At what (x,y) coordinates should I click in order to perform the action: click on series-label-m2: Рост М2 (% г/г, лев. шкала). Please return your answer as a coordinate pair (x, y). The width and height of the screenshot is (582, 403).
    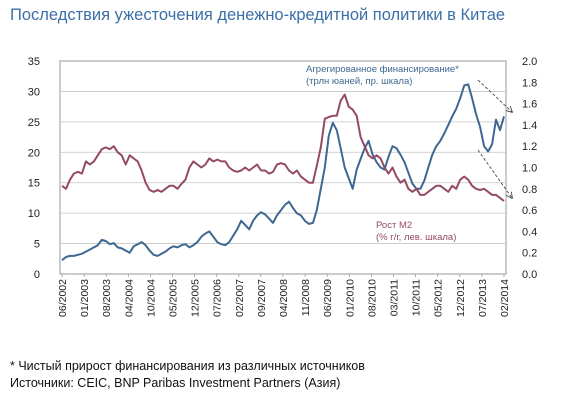
    Looking at the image, I should click on (416, 231).